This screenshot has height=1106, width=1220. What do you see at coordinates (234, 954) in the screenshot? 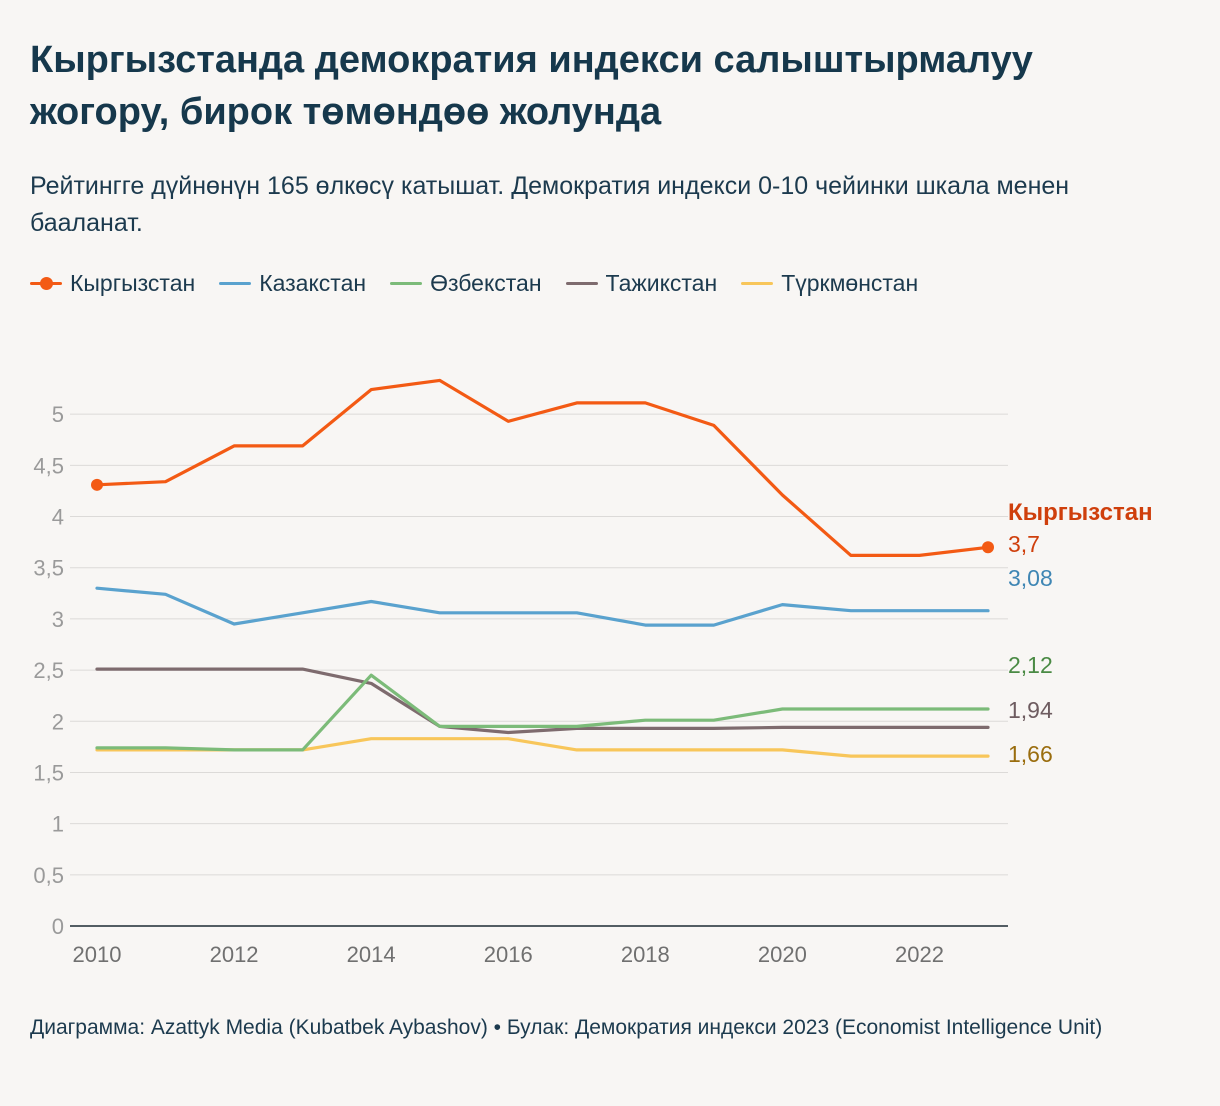
I see `x-tick-label: 2012` at bounding box center [234, 954].